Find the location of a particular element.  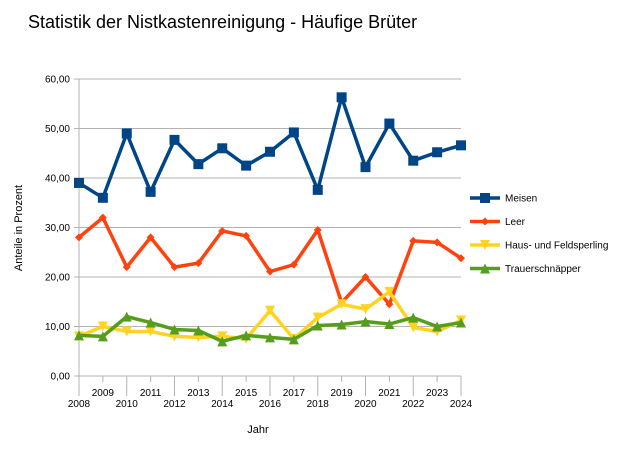

series-leer is located at coordinates (270, 261).